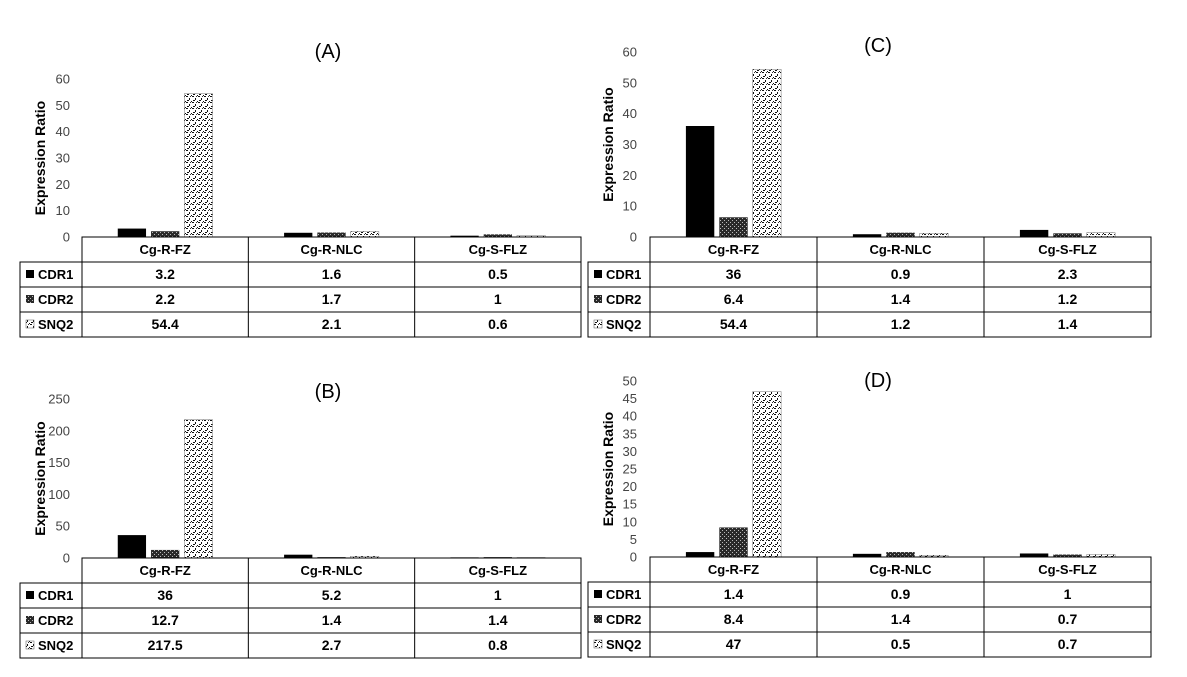  What do you see at coordinates (1068, 619) in the screenshot?
I see `data-label: 0.7` at bounding box center [1068, 619].